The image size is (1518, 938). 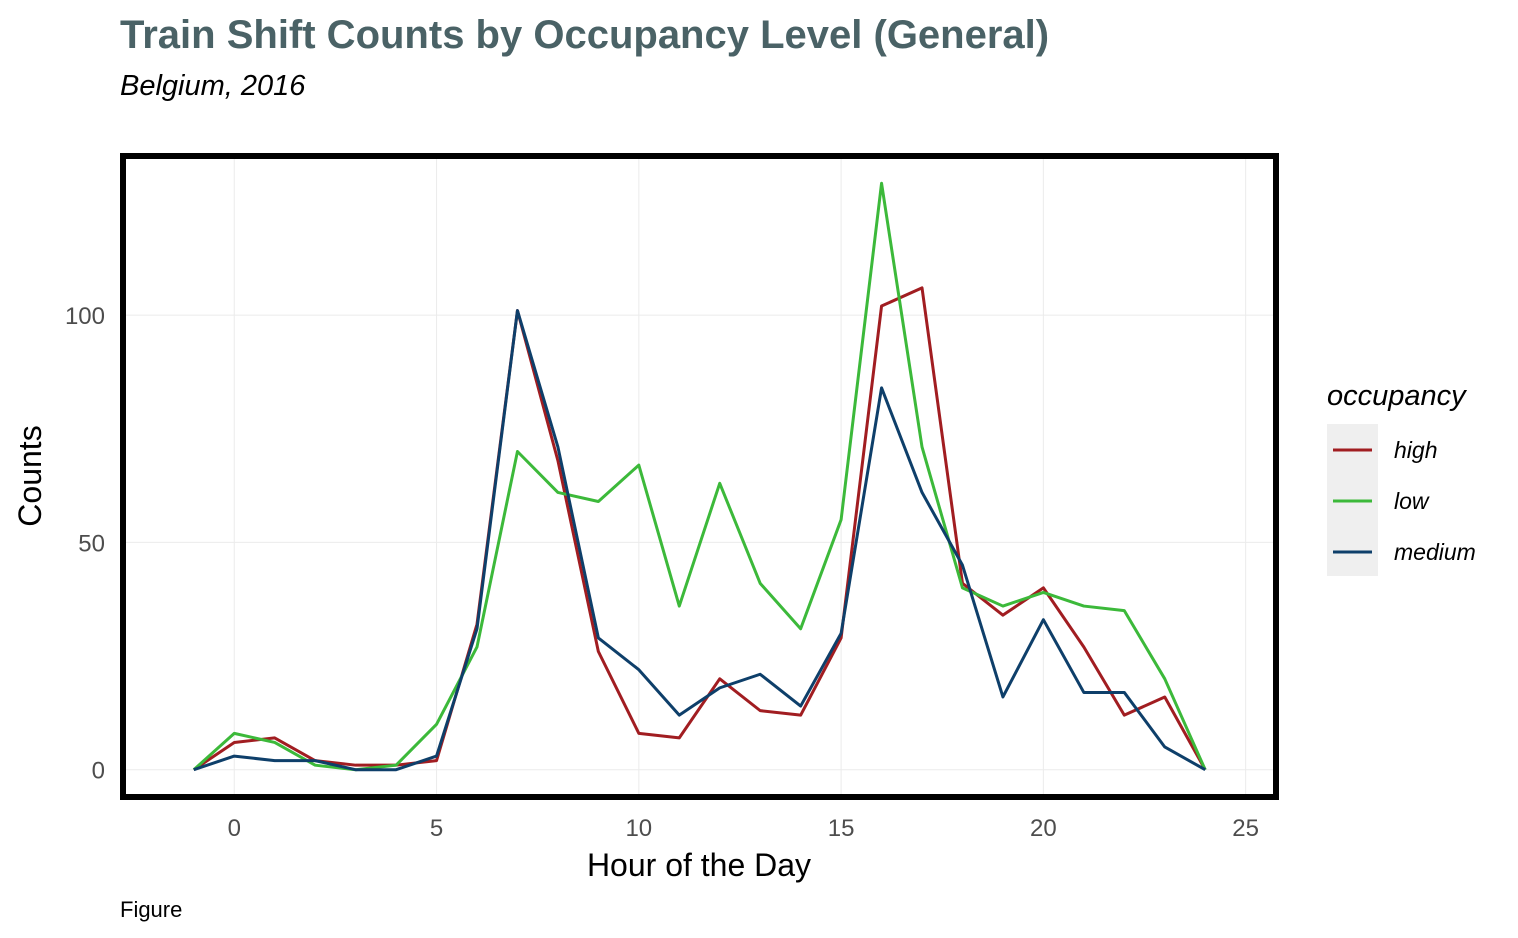 What do you see at coordinates (1412, 501) in the screenshot?
I see `legend-label-low: low` at bounding box center [1412, 501].